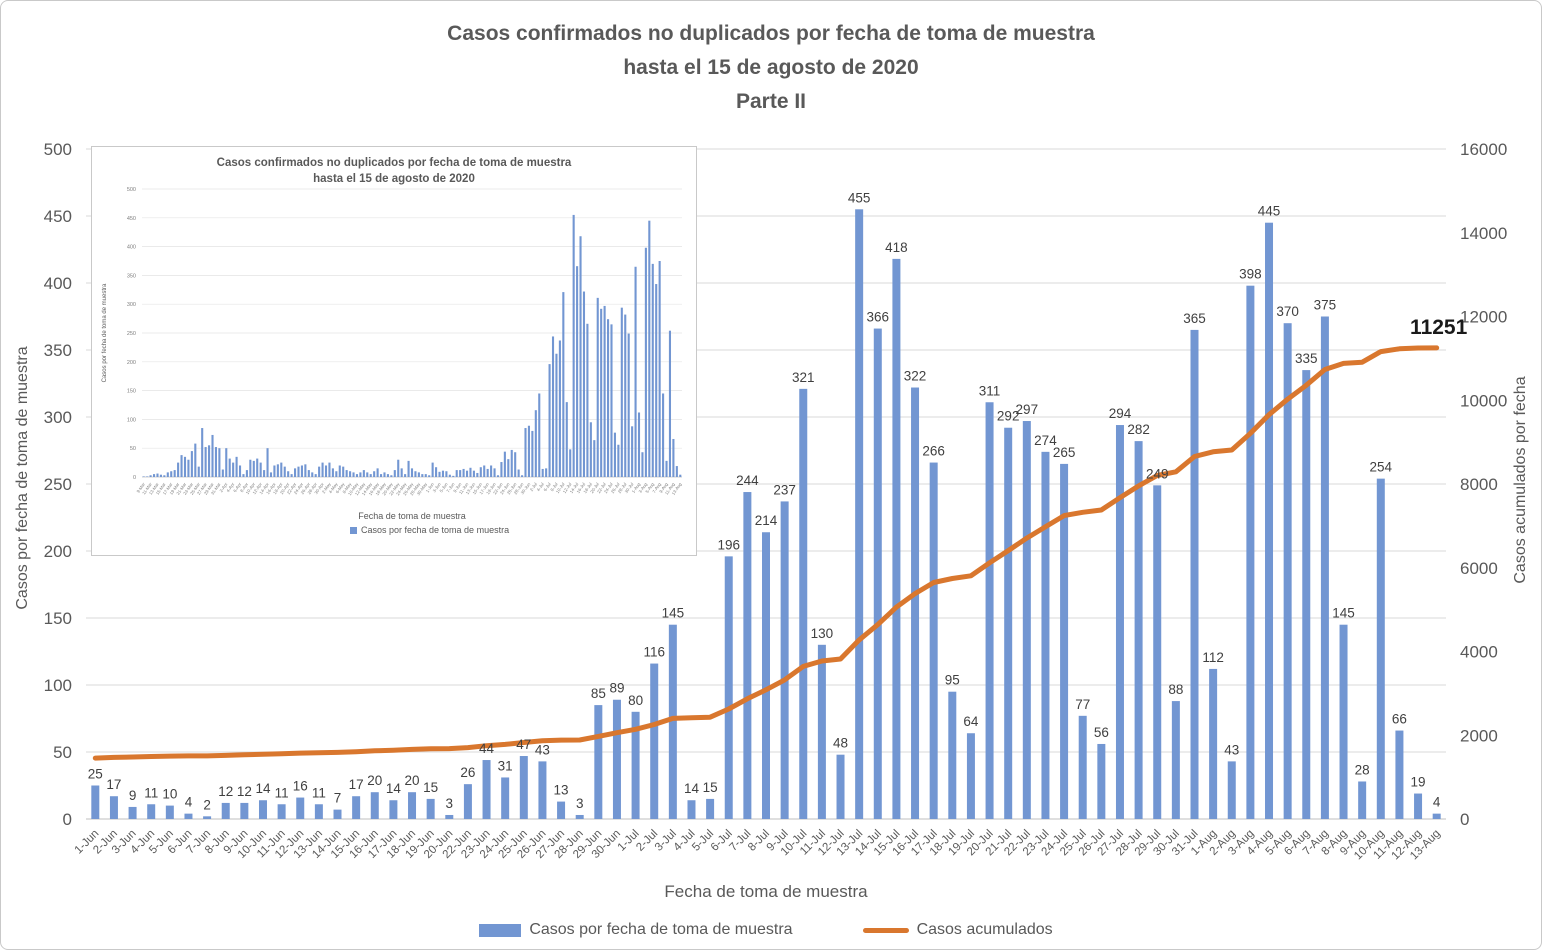  Describe the element at coordinates (840, 743) in the screenshot. I see `bar-value-label: 48` at that location.